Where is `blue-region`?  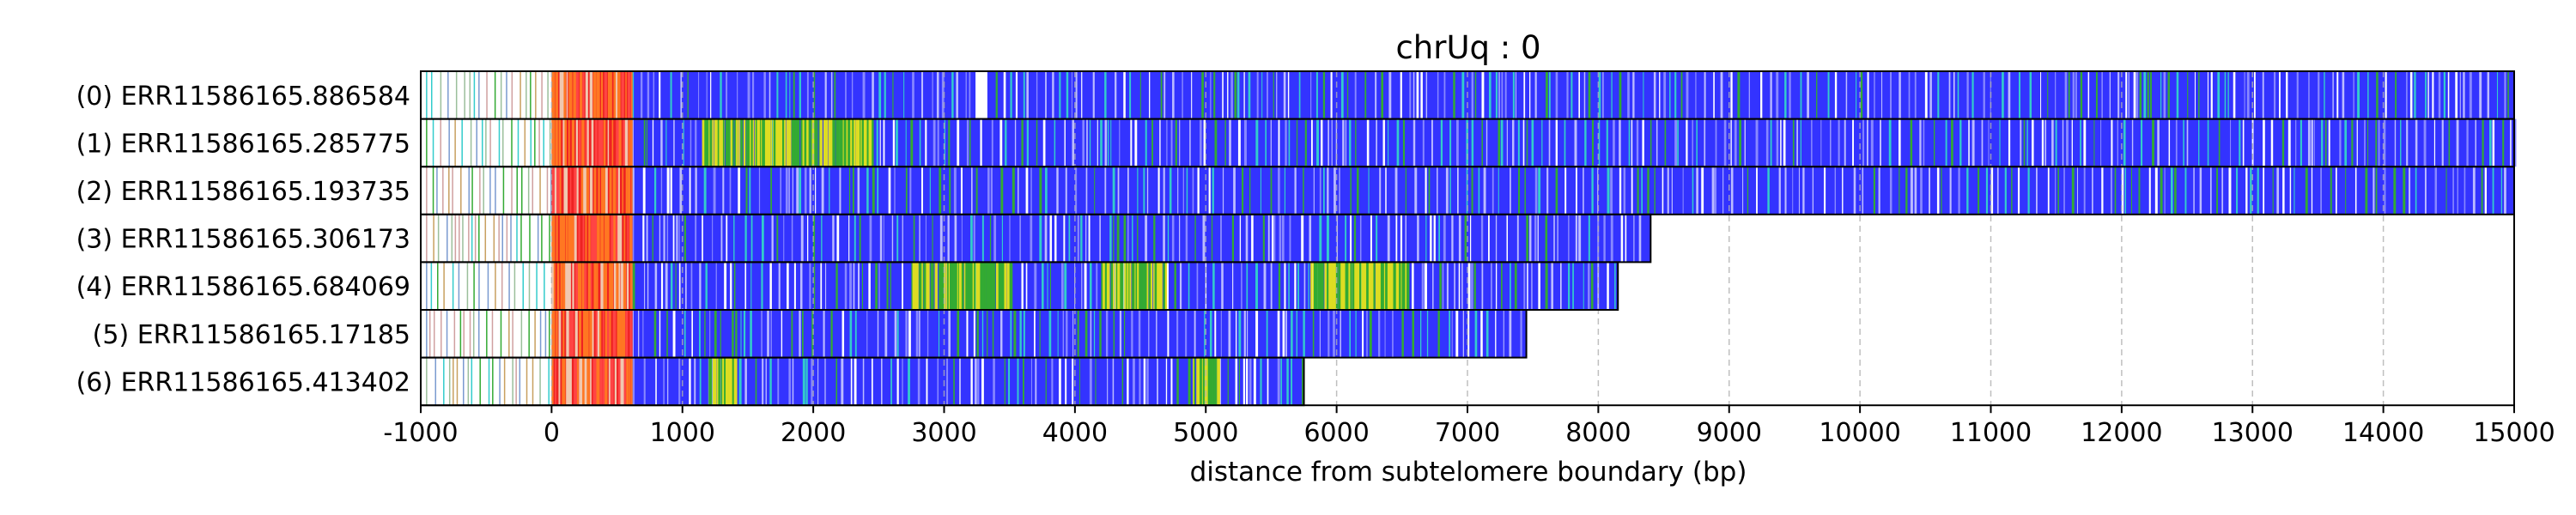 blue-region is located at coordinates (1573, 142).